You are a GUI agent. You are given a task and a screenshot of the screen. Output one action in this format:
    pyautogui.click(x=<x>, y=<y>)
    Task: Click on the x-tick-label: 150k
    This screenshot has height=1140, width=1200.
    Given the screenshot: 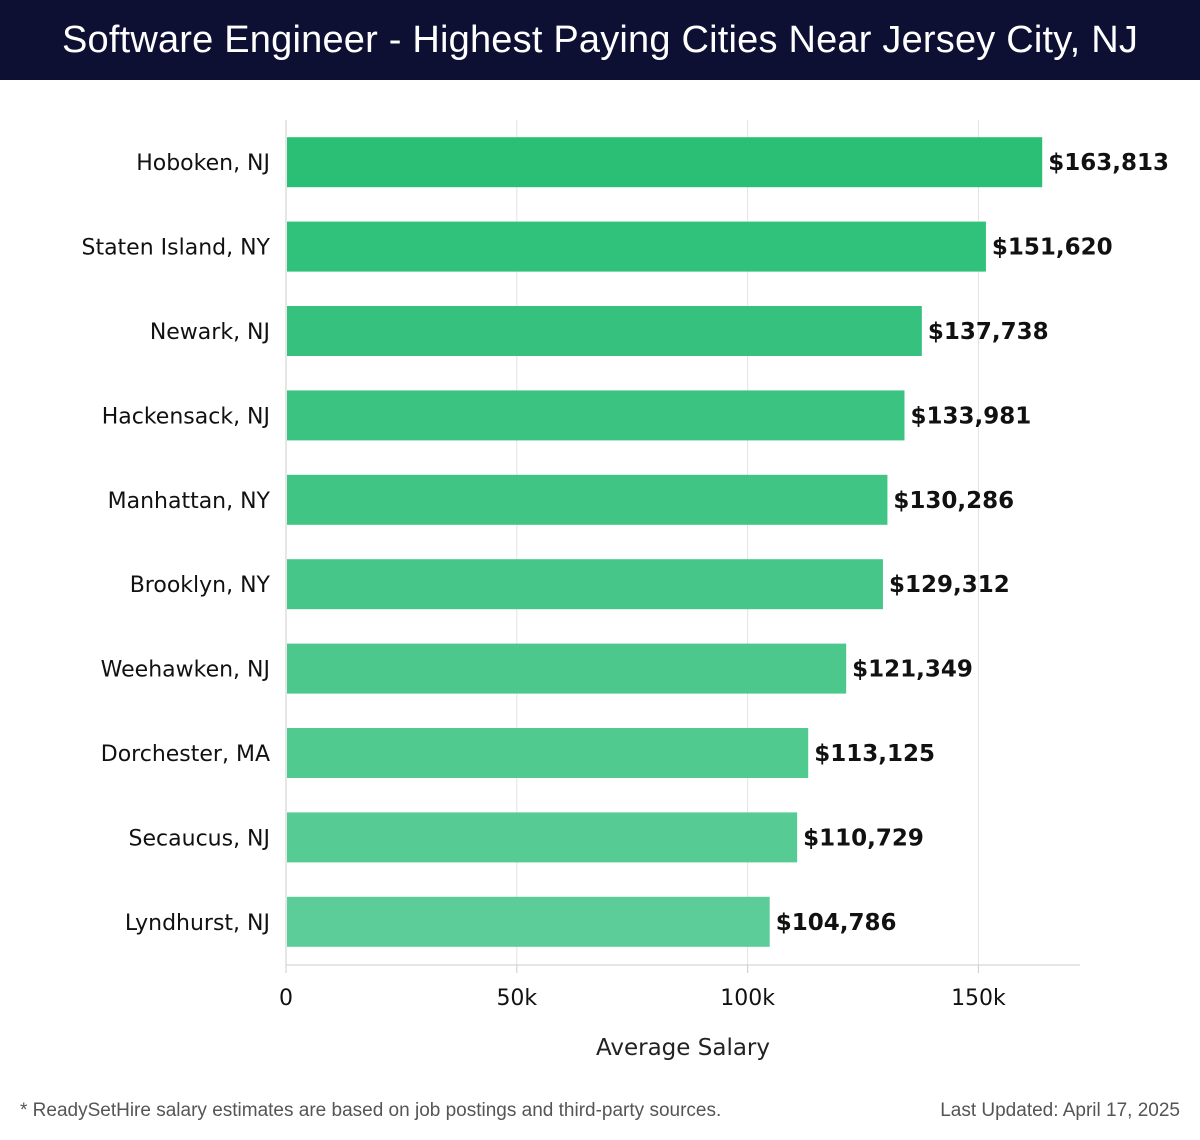 What is the action you would take?
    pyautogui.click(x=978, y=998)
    